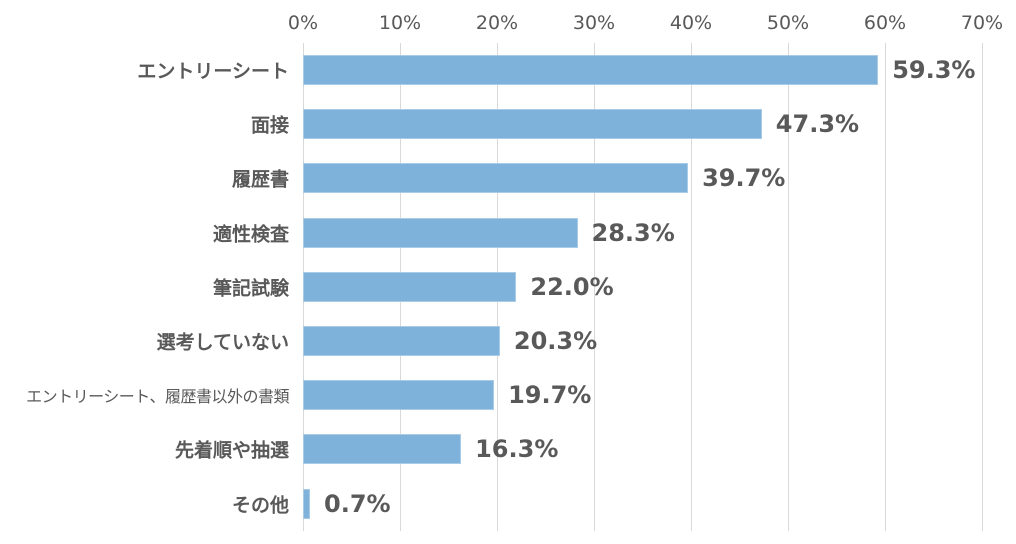  Describe the element at coordinates (633, 232) in the screenshot. I see `data-label: 28.3%` at that location.